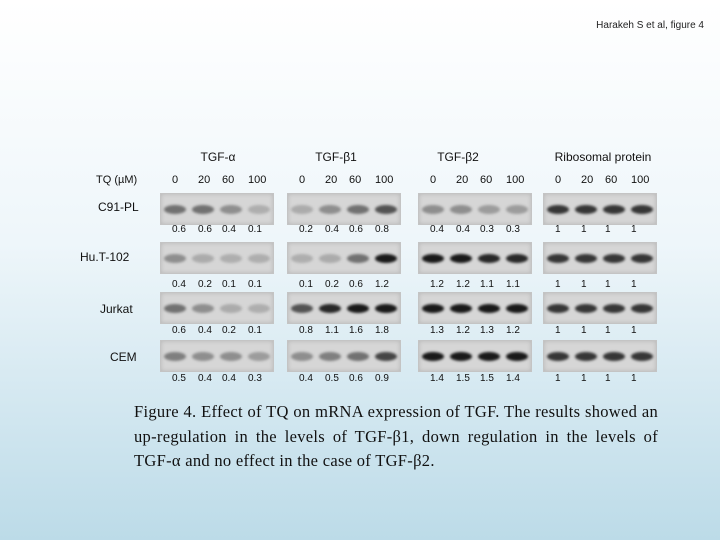 This screenshot has height=540, width=720. Describe the element at coordinates (116, 309) in the screenshot. I see `cell-line-label: Jurkat` at that location.